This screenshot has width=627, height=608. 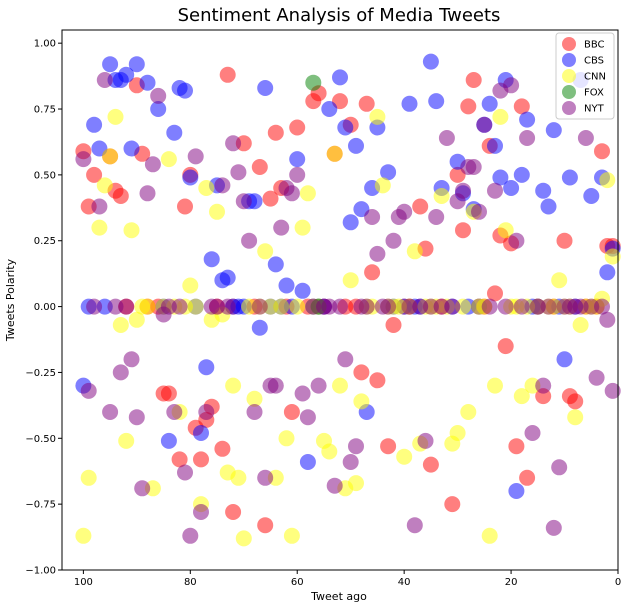 What do you see at coordinates (40, 373) in the screenshot?
I see `y-tick-label: −0.25` at bounding box center [40, 373].